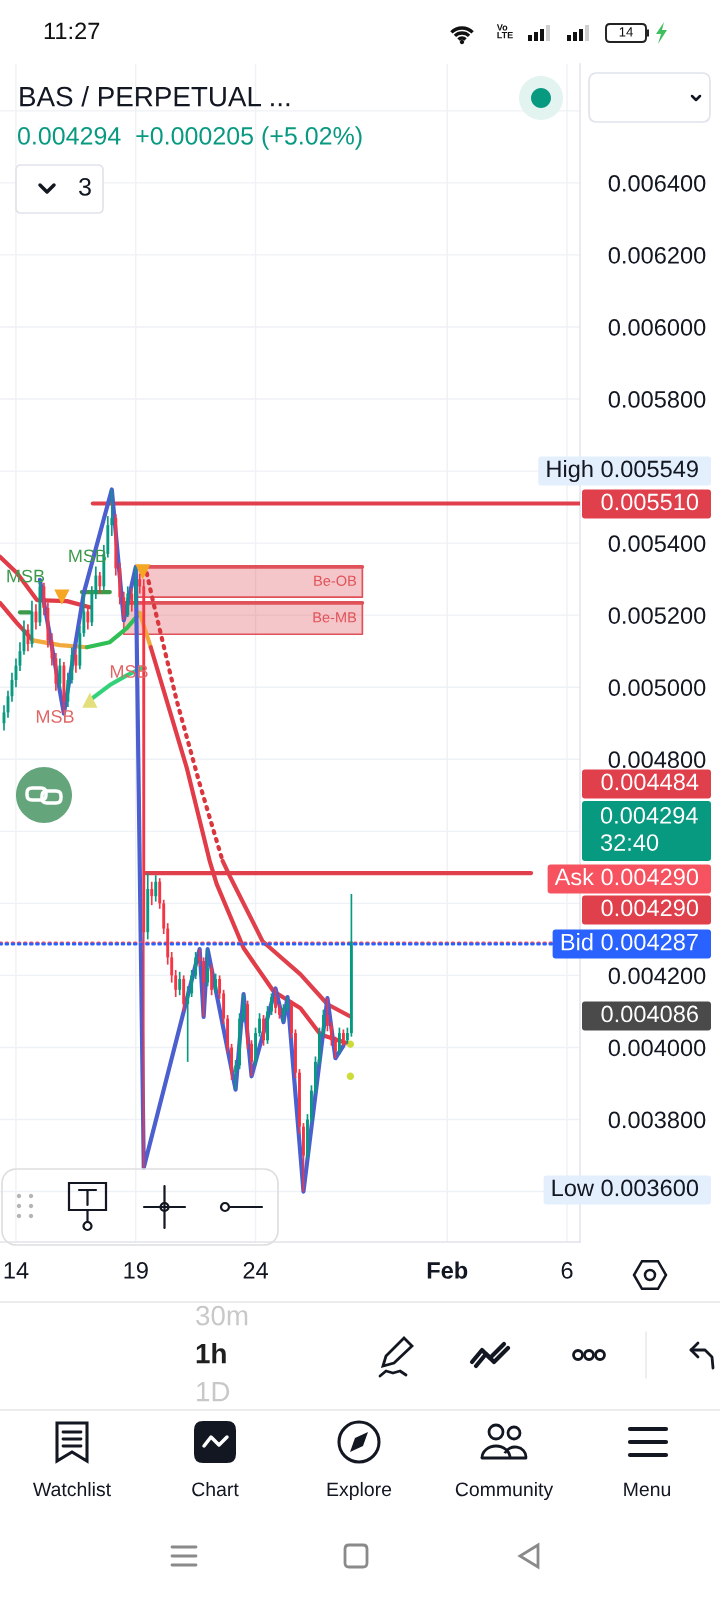 The image size is (720, 1600). Describe the element at coordinates (72, 31) in the screenshot. I see `text: 11:27` at that location.